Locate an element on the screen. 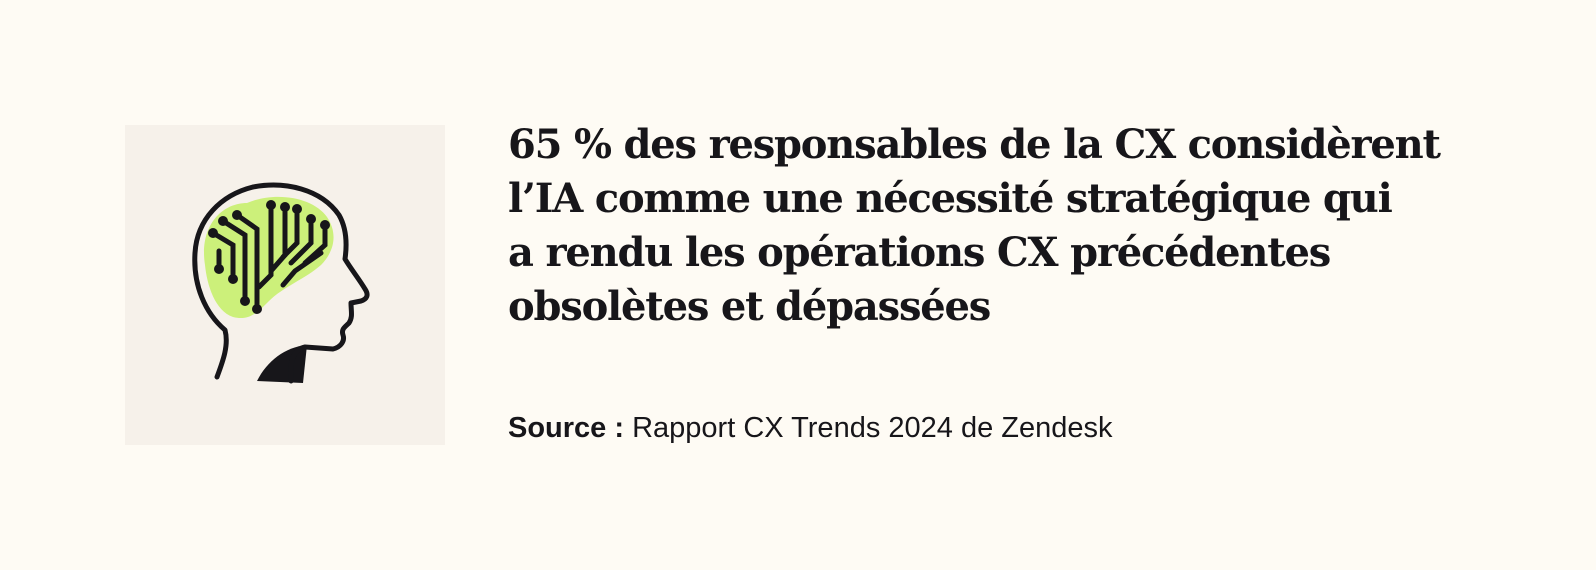  headline-line: a rendu les opérations CX précédentes is located at coordinates (919, 252).